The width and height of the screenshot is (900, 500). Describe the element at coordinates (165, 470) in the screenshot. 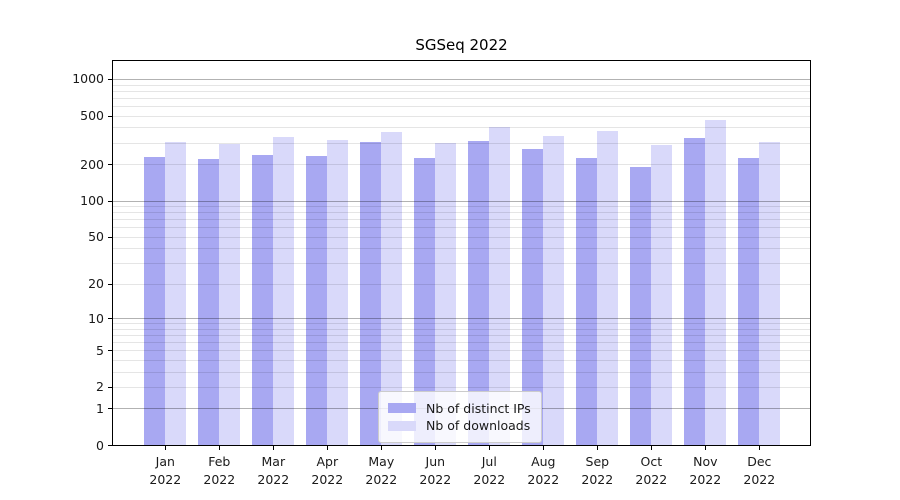

I see `x-tick-label-jan: Jan 2022` at that location.